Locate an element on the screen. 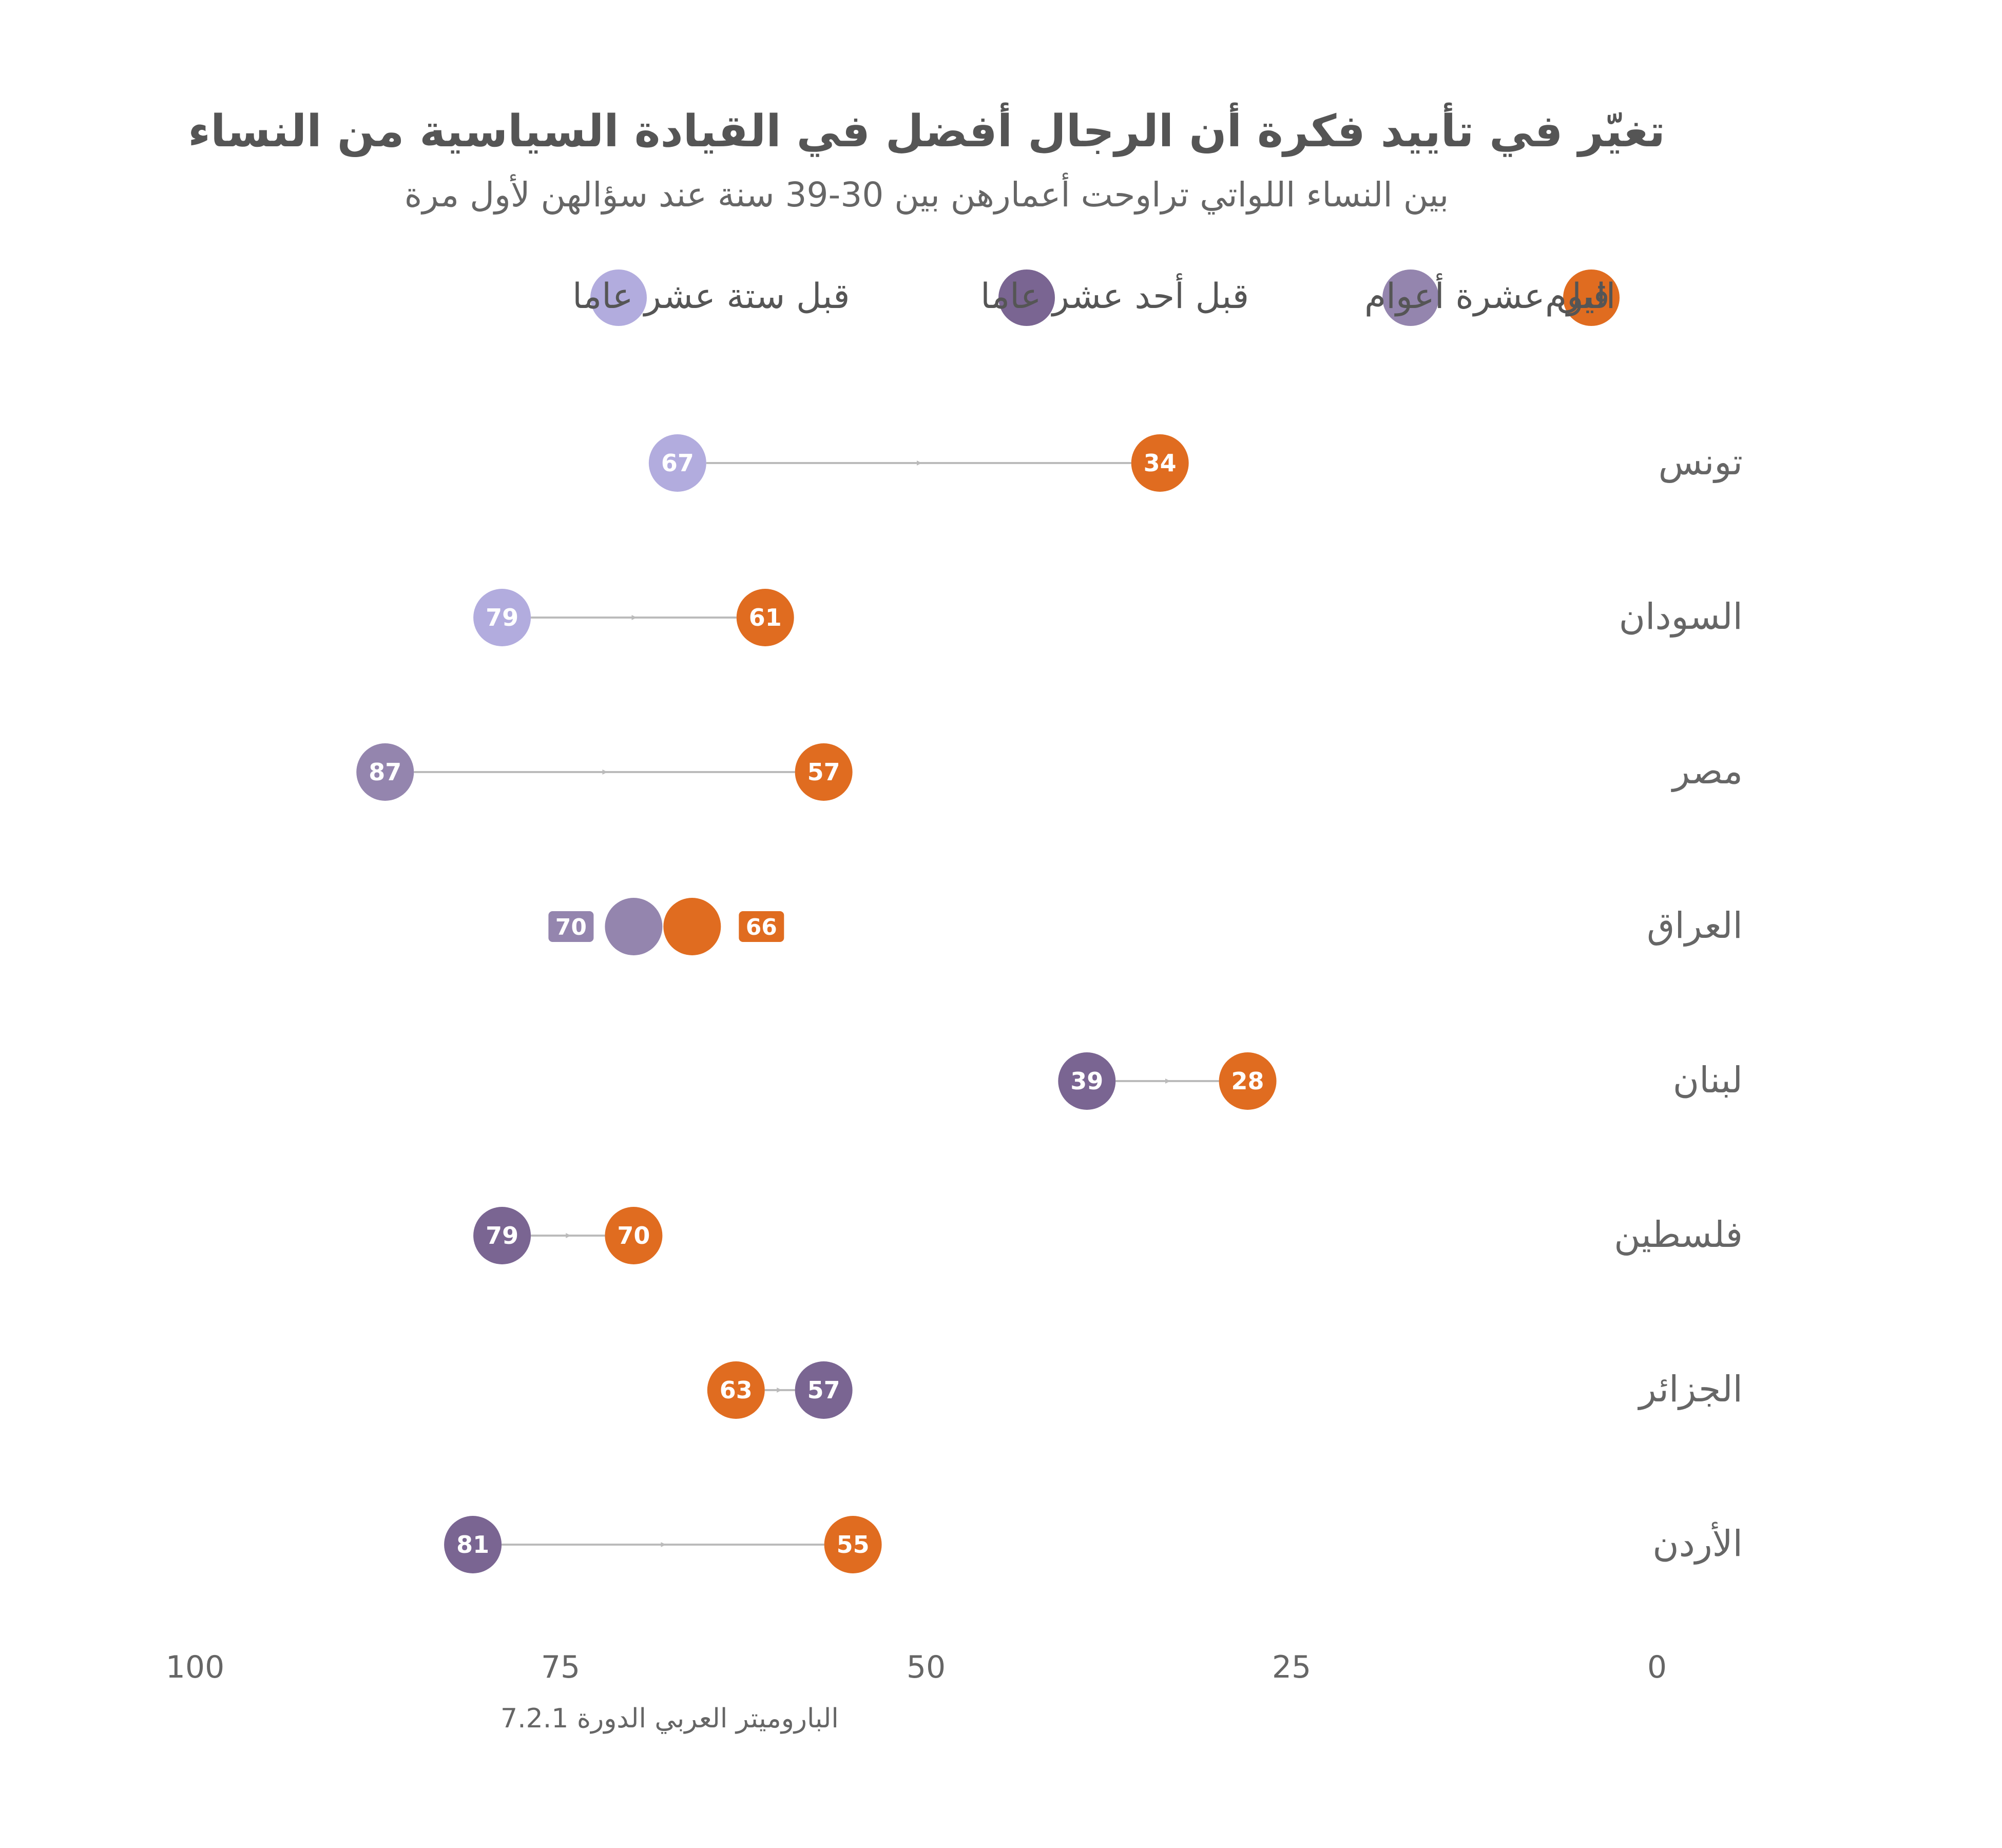 The width and height of the screenshot is (2002, 1848). row: فلسطين 79 70 is located at coordinates (1108, 1235).